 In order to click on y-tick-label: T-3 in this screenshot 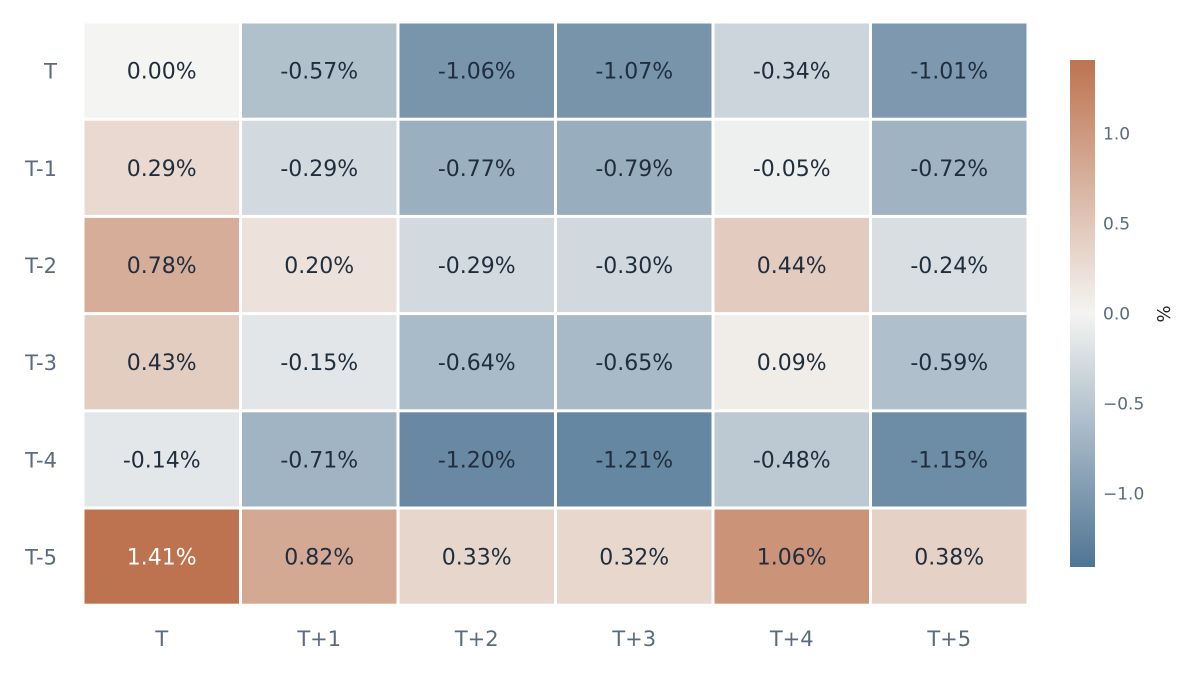, I will do `click(40, 363)`.